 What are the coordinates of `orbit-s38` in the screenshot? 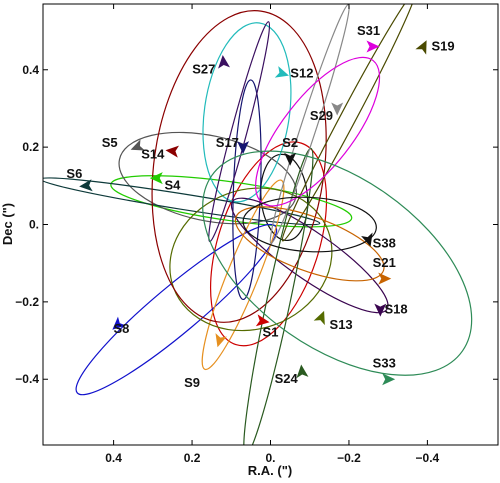 It's located at (309, 224).